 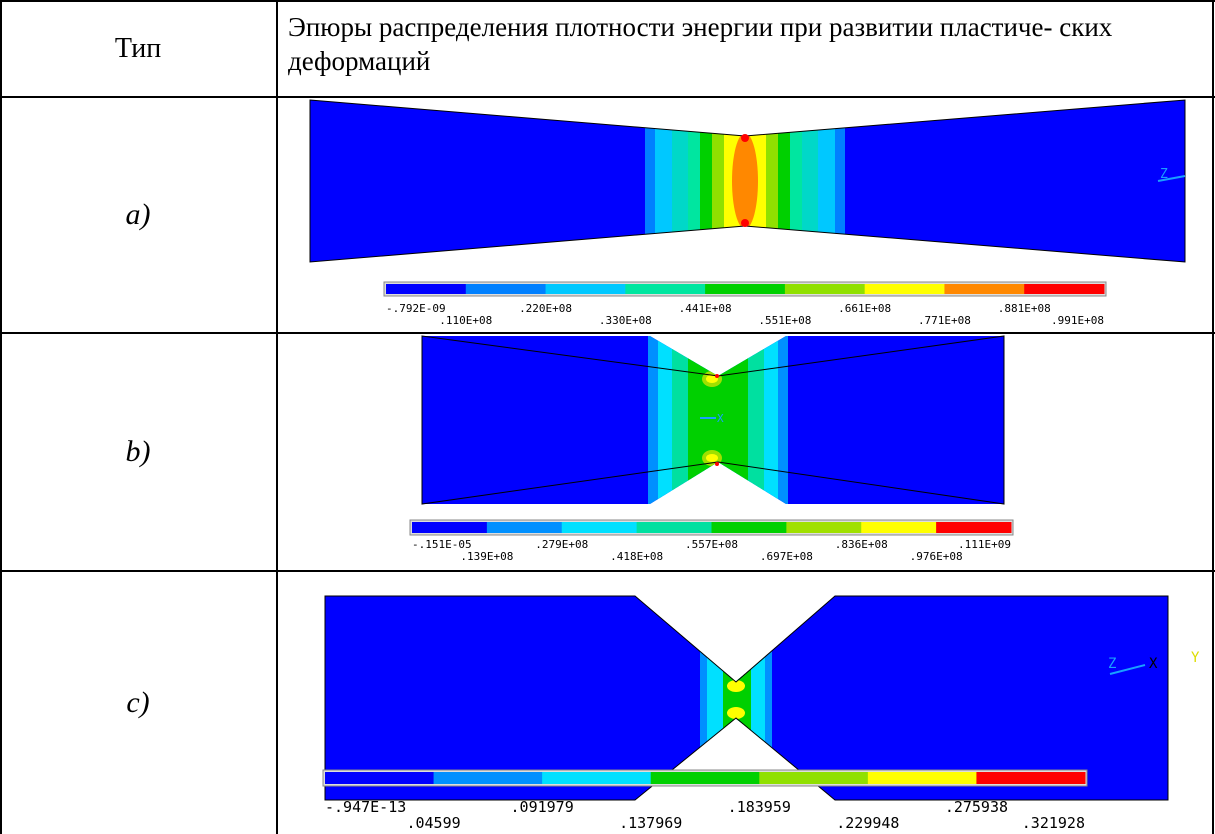 What do you see at coordinates (864, 308) in the screenshot?
I see `legend-value-label: .661E+08` at bounding box center [864, 308].